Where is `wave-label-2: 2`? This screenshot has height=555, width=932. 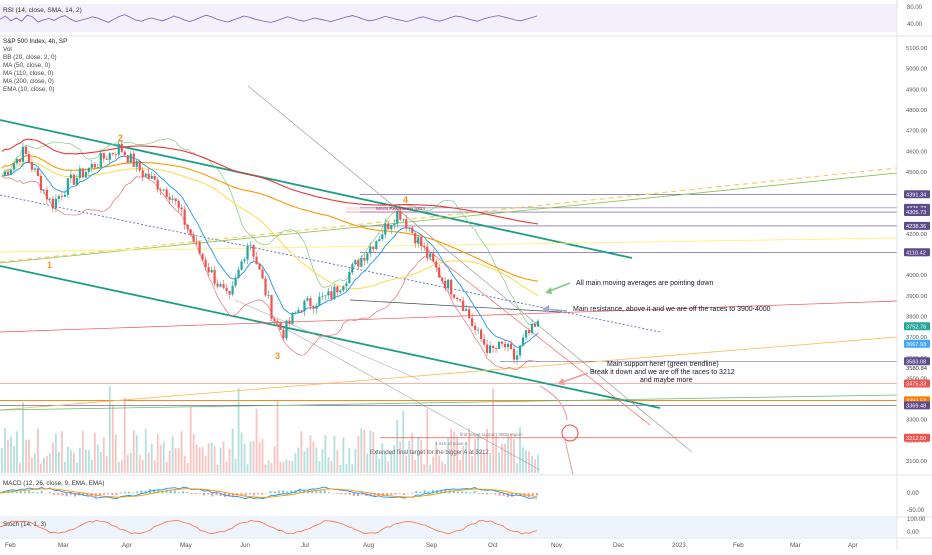
wave-label-2: 2 is located at coordinates (120, 138).